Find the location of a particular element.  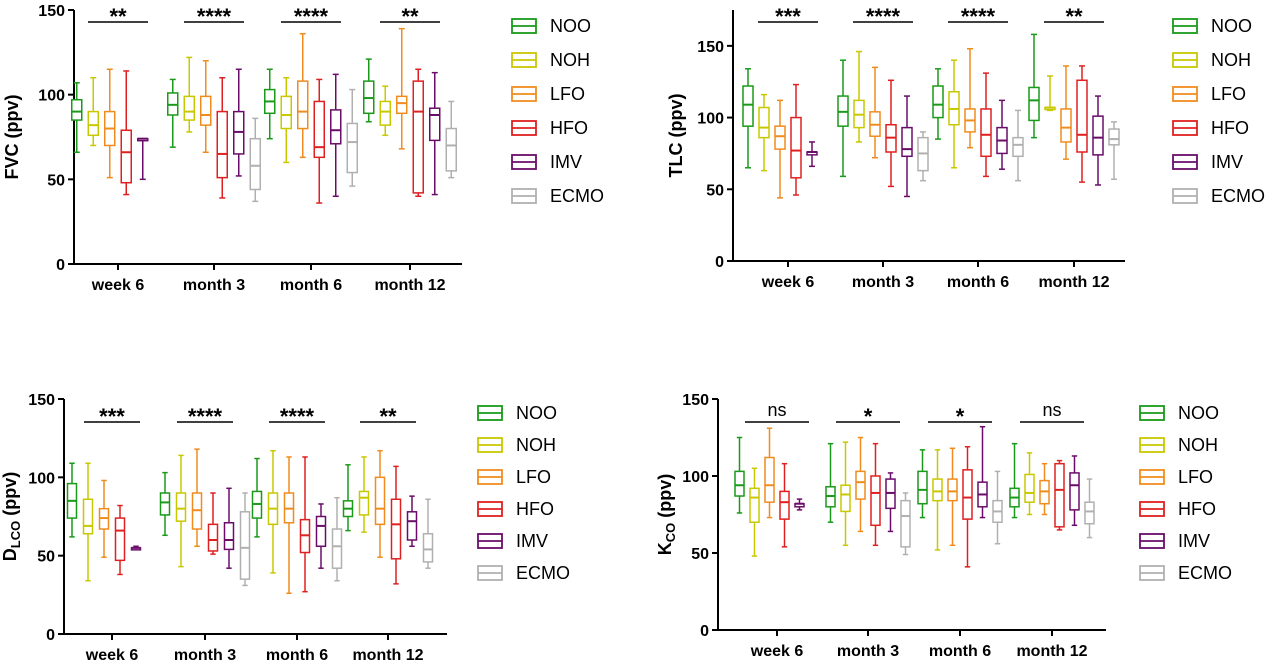

y-tick-label: 150 is located at coordinates (41, 400).